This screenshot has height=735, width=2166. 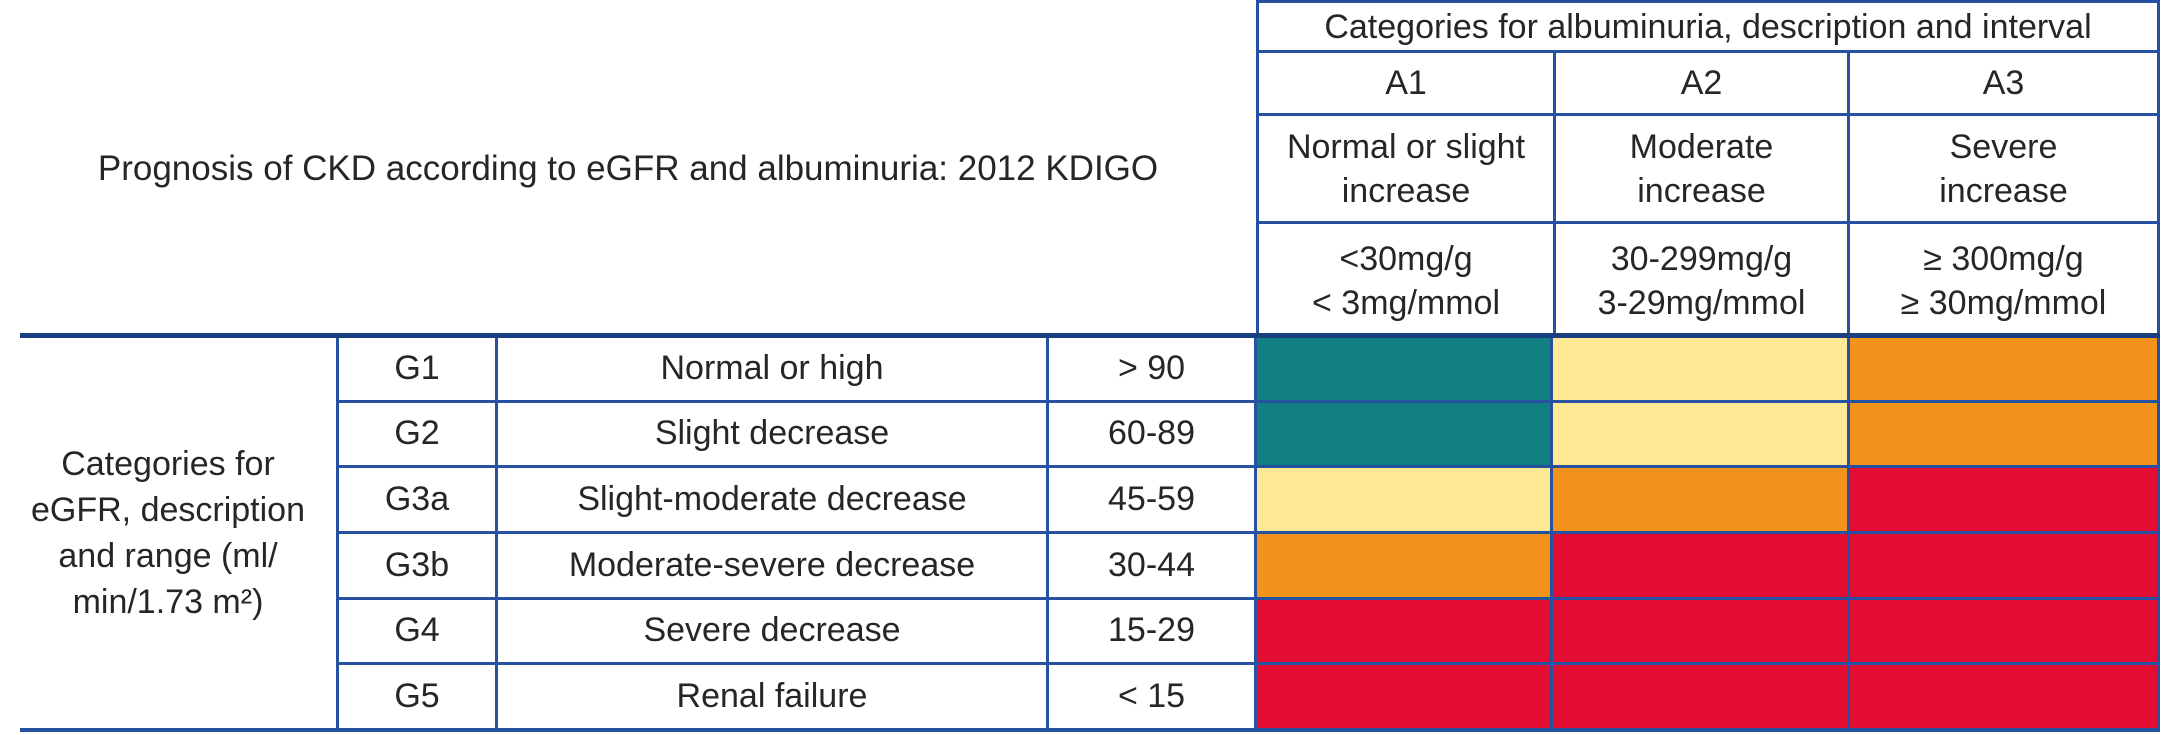 What do you see at coordinates (772, 434) in the screenshot?
I see `g2-description: Slight decrease` at bounding box center [772, 434].